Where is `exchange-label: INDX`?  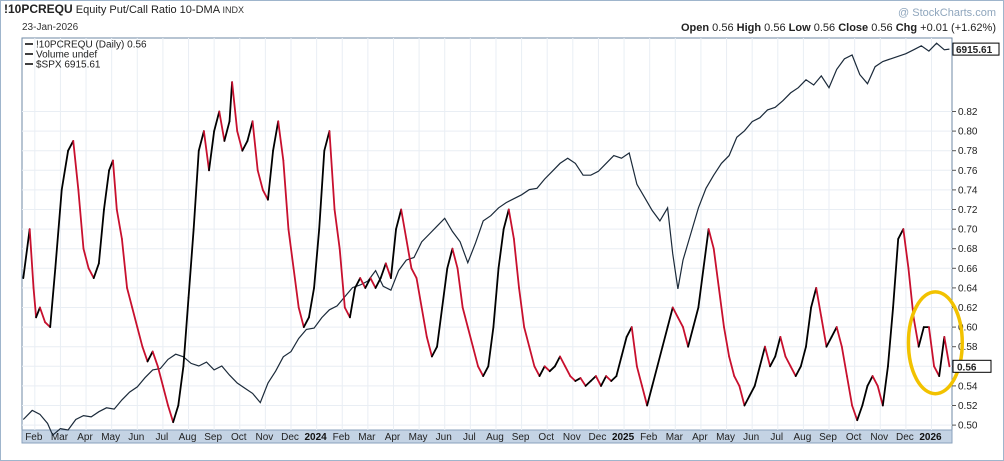 exchange-label: INDX is located at coordinates (233, 10).